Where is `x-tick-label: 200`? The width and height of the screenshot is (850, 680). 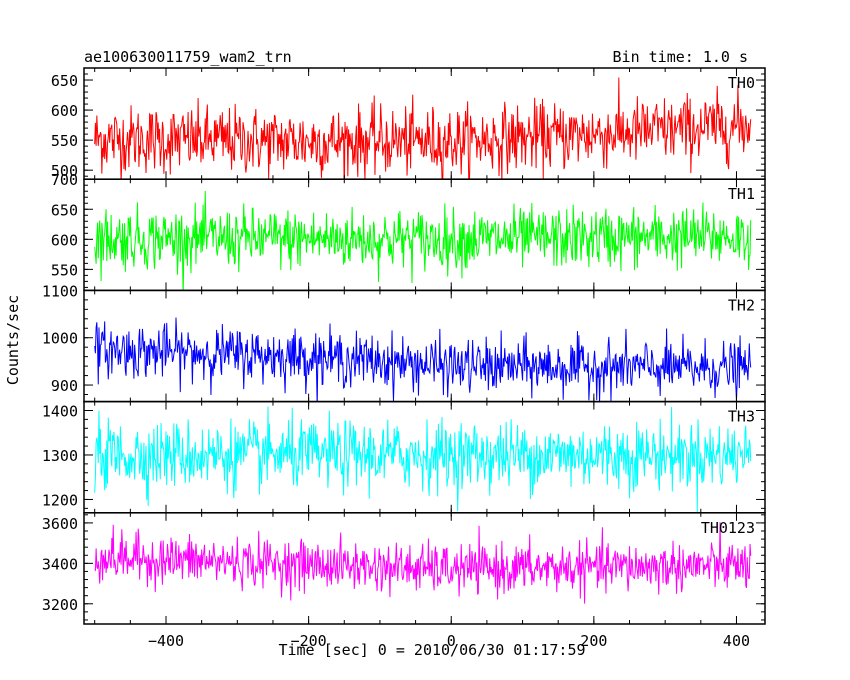
x-tick-label: 200 is located at coordinates (593, 641).